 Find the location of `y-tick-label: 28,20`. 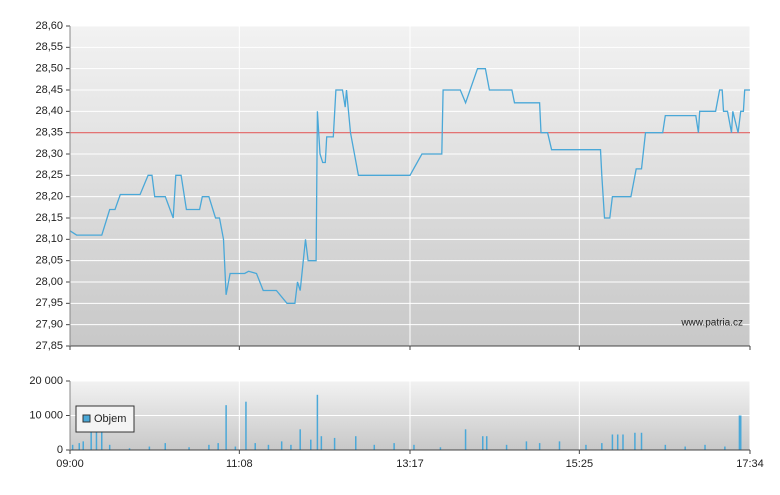

y-tick-label: 28,20 is located at coordinates (49, 197).